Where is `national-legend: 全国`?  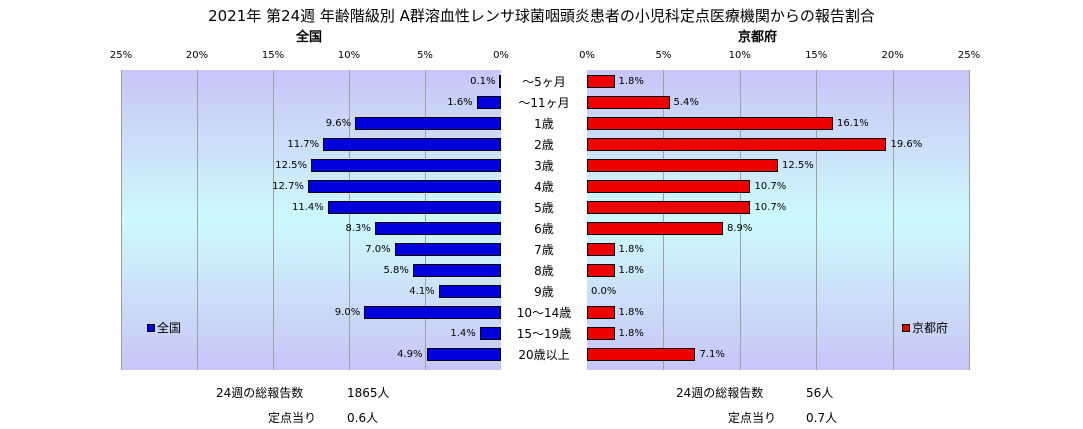
national-legend: 全国 is located at coordinates (164, 327).